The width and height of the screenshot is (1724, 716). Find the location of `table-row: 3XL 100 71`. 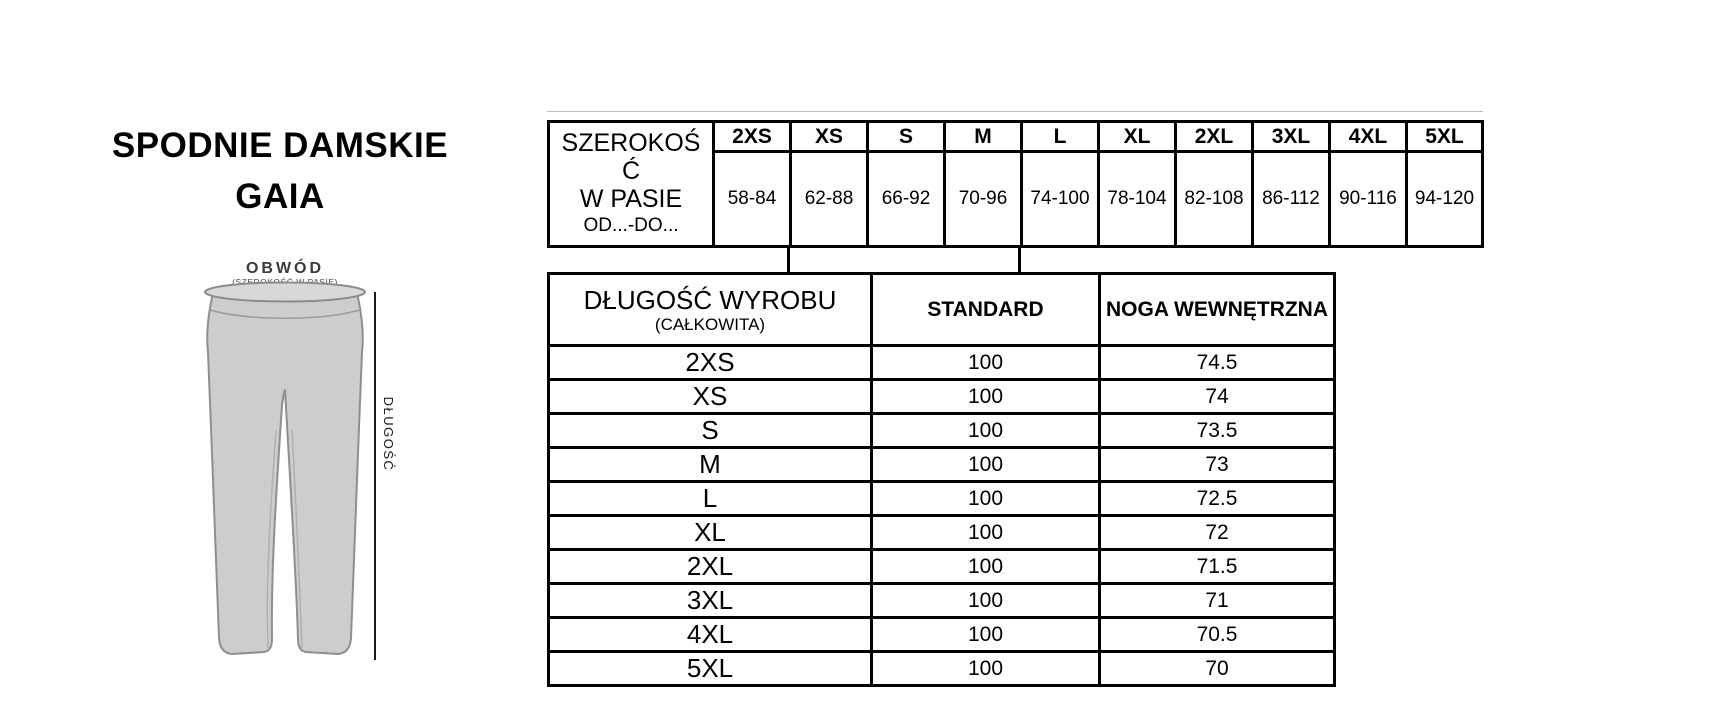

table-row: 3XL 100 71 is located at coordinates (941, 600).